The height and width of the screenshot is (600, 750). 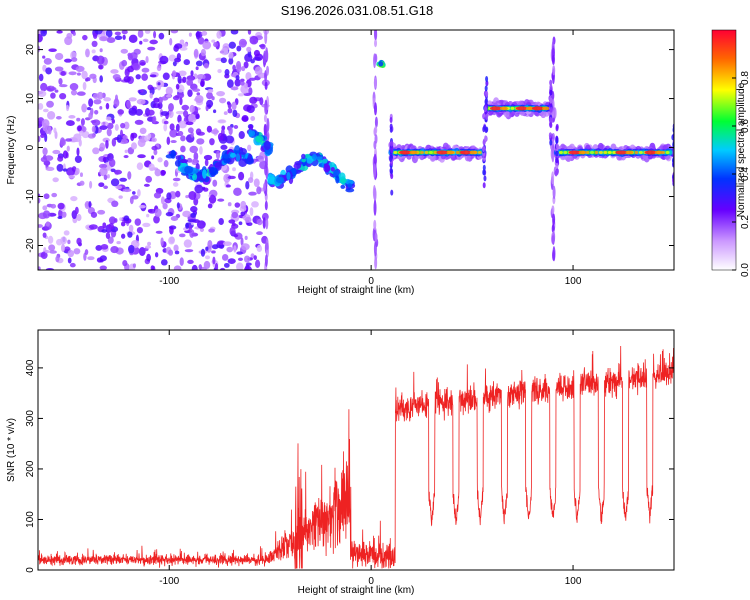 What do you see at coordinates (426, 152) in the screenshot?
I see `tone-a-ridge` at bounding box center [426, 152].